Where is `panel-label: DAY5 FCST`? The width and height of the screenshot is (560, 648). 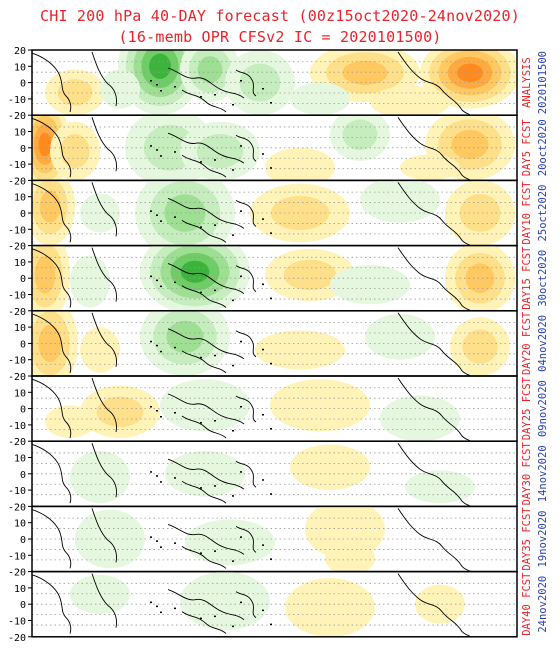
panel-label: DAY5 FCST is located at coordinates (527, 148).